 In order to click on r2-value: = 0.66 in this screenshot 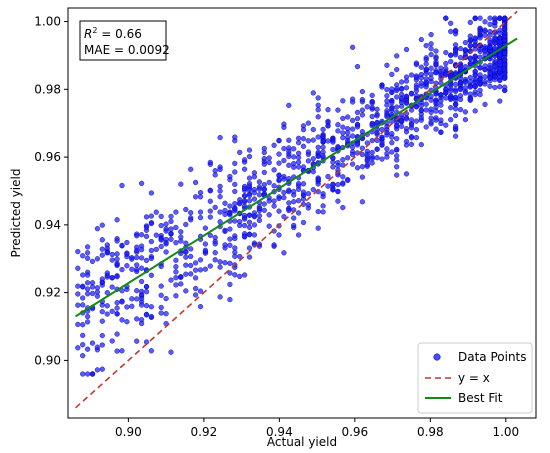, I will do `click(119, 34)`.